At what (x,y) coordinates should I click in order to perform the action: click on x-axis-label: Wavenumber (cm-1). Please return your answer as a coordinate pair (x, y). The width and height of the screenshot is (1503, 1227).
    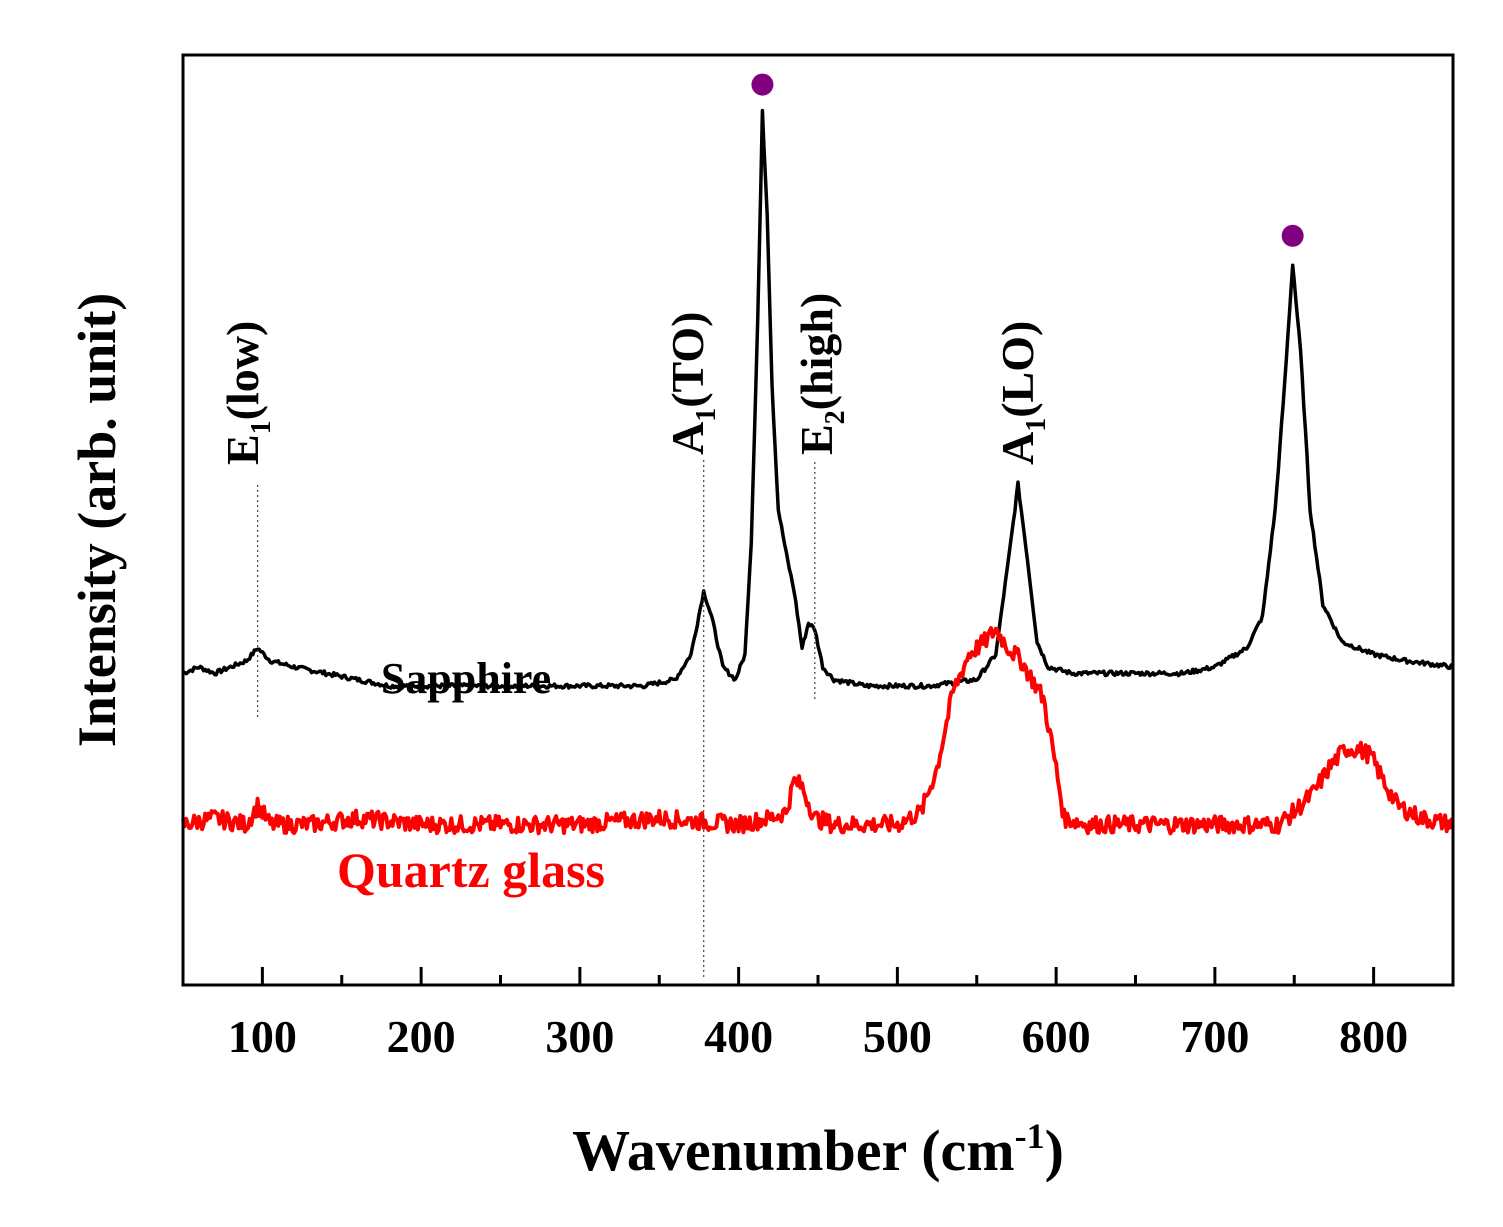
    Looking at the image, I should click on (818, 1149).